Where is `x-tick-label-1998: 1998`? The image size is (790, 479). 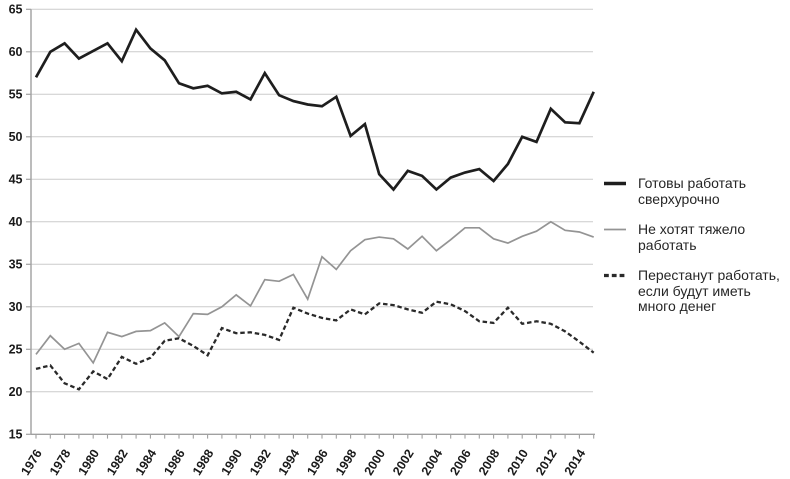
x-tick-label-1998: 1998 is located at coordinates (346, 462).